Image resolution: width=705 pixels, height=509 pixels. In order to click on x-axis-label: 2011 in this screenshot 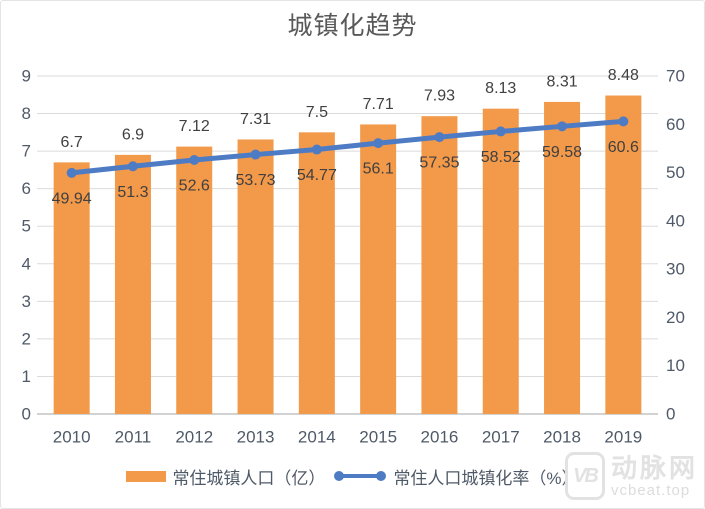, I will do `click(133, 437)`.